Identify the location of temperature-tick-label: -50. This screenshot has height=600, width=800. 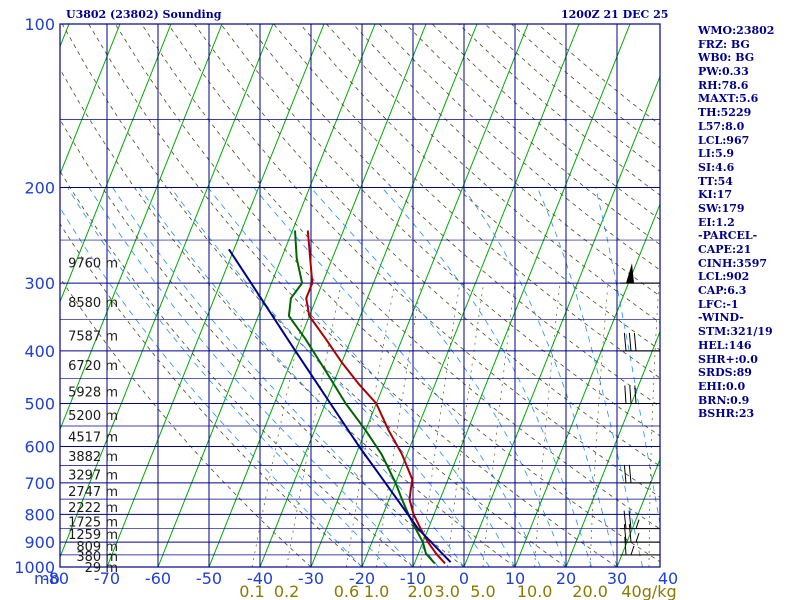
(209, 578).